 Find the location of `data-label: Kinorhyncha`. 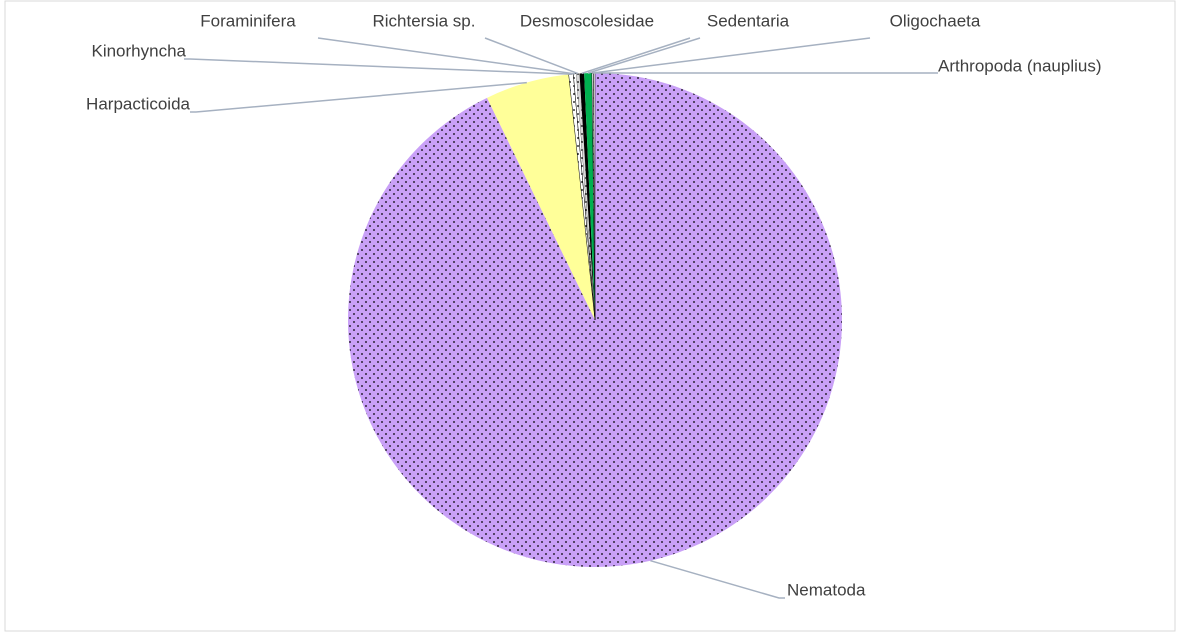

data-label: Kinorhyncha is located at coordinates (138, 50).